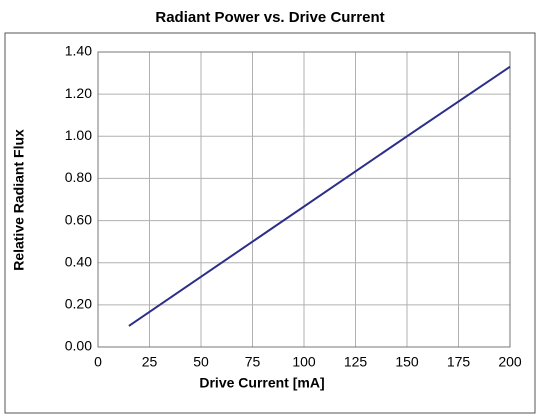 This screenshot has width=540, height=418. Describe the element at coordinates (78, 135) in the screenshot. I see `y-tick-label: 1.00` at that location.